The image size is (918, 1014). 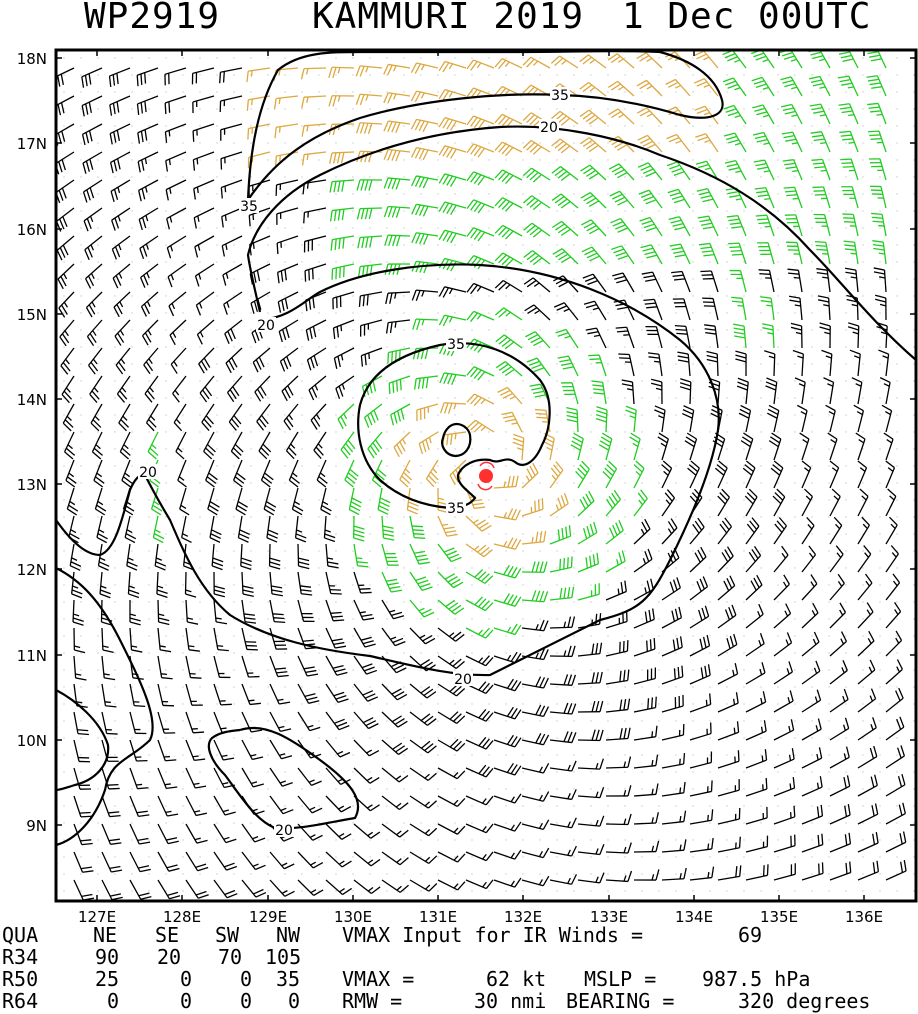 I want to click on r64-sw: 0, so click(x=246, y=1001).